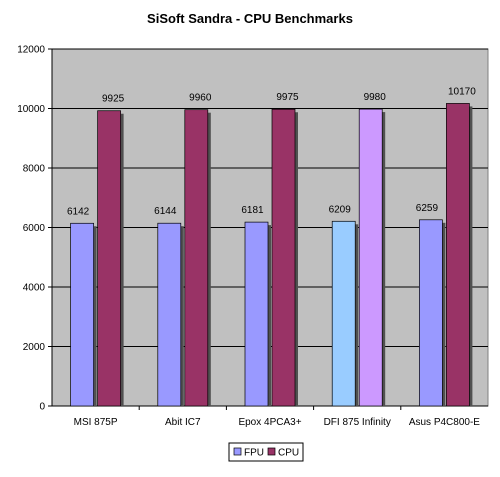 Image resolution: width=500 pixels, height=477 pixels. What do you see at coordinates (31, 50) in the screenshot?
I see `y-tick-label: 12000` at bounding box center [31, 50].